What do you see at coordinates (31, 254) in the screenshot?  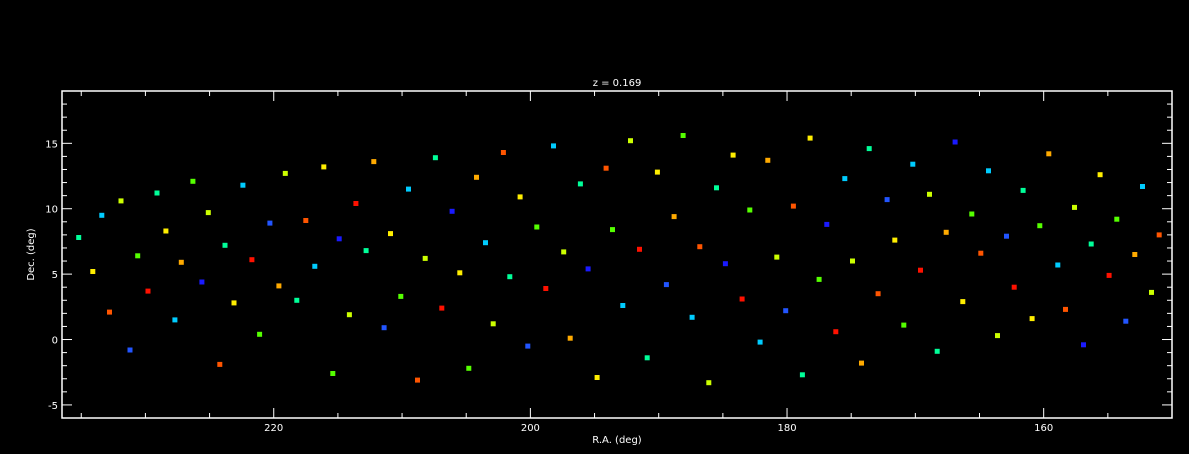 I see `y-axis-label: Dec. (deg)` at bounding box center [31, 254].